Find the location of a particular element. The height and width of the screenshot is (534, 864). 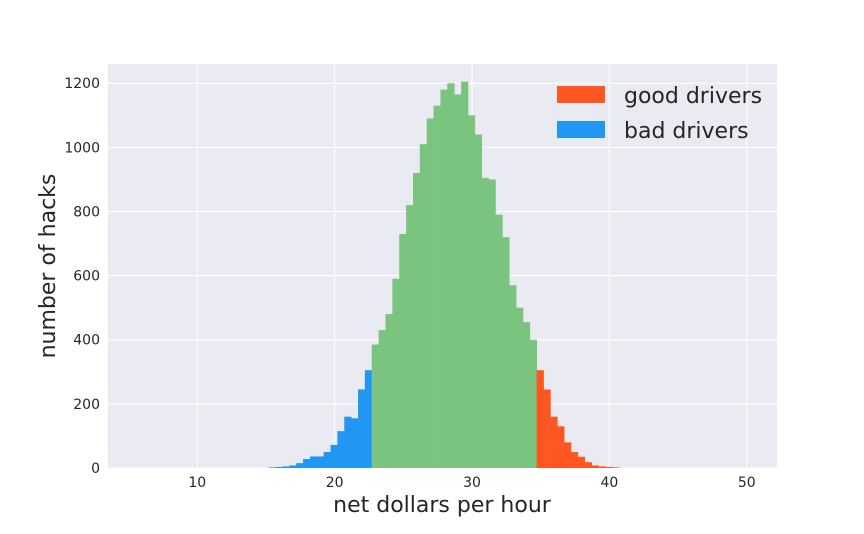

x-tick-labels: 10 20 30 40 50 is located at coordinates (471, 483).